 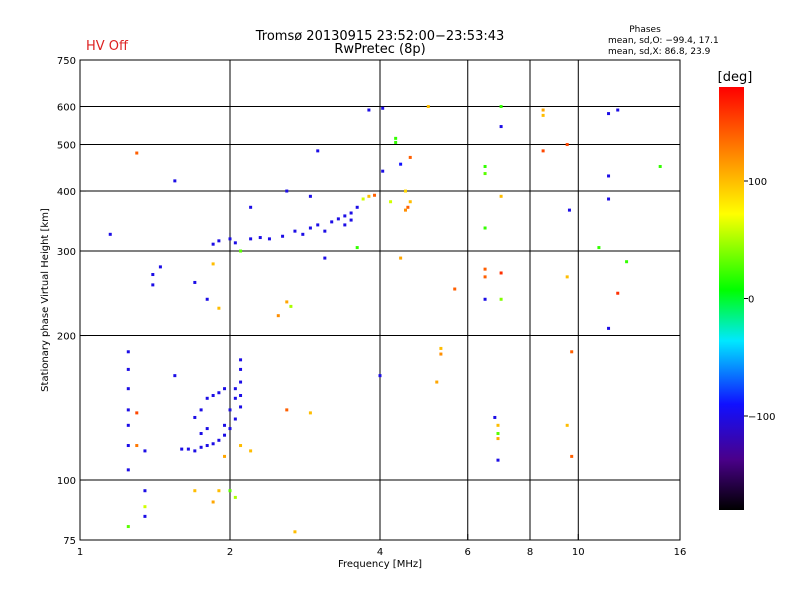 What do you see at coordinates (66, 252) in the screenshot?
I see `y-tick-label: 300` at bounding box center [66, 252].